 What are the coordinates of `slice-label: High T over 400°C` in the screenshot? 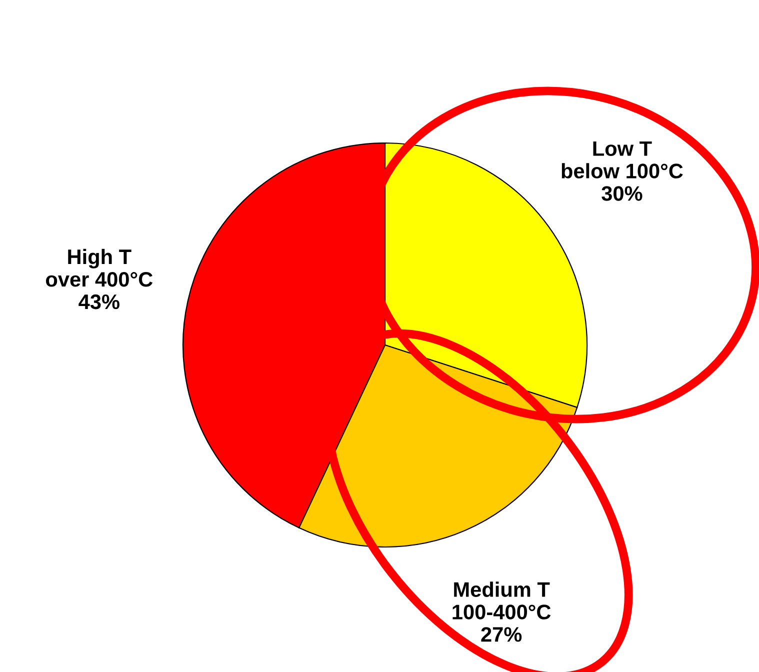 It's located at (99, 267).